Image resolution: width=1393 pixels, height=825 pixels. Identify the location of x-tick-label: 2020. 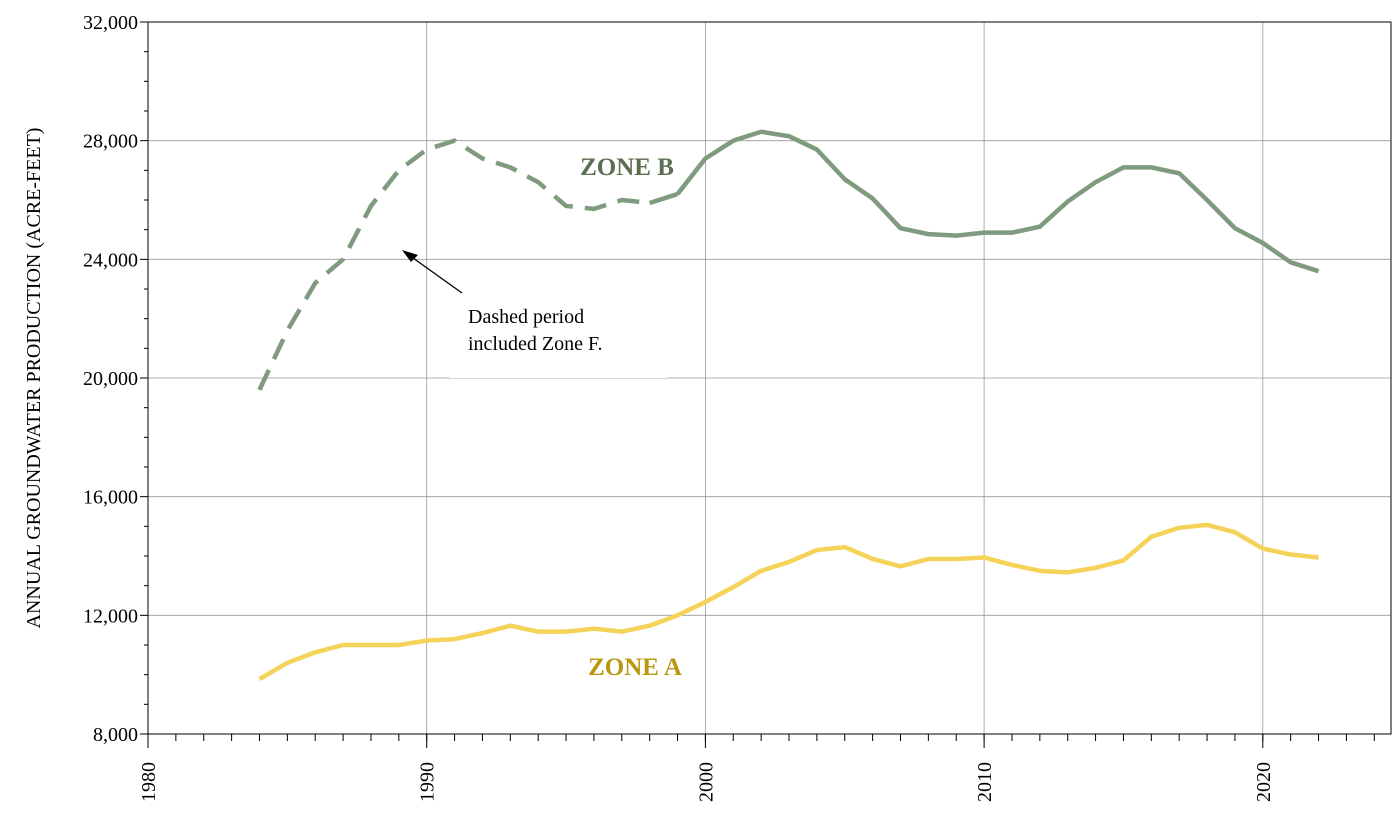
(1264, 782).